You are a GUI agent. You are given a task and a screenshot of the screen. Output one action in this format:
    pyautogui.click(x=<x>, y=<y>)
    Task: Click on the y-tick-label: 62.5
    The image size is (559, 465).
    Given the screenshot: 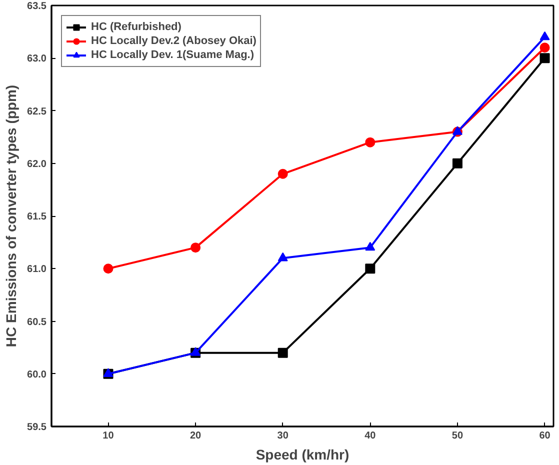 What is the action you would take?
    pyautogui.click(x=37, y=112)
    